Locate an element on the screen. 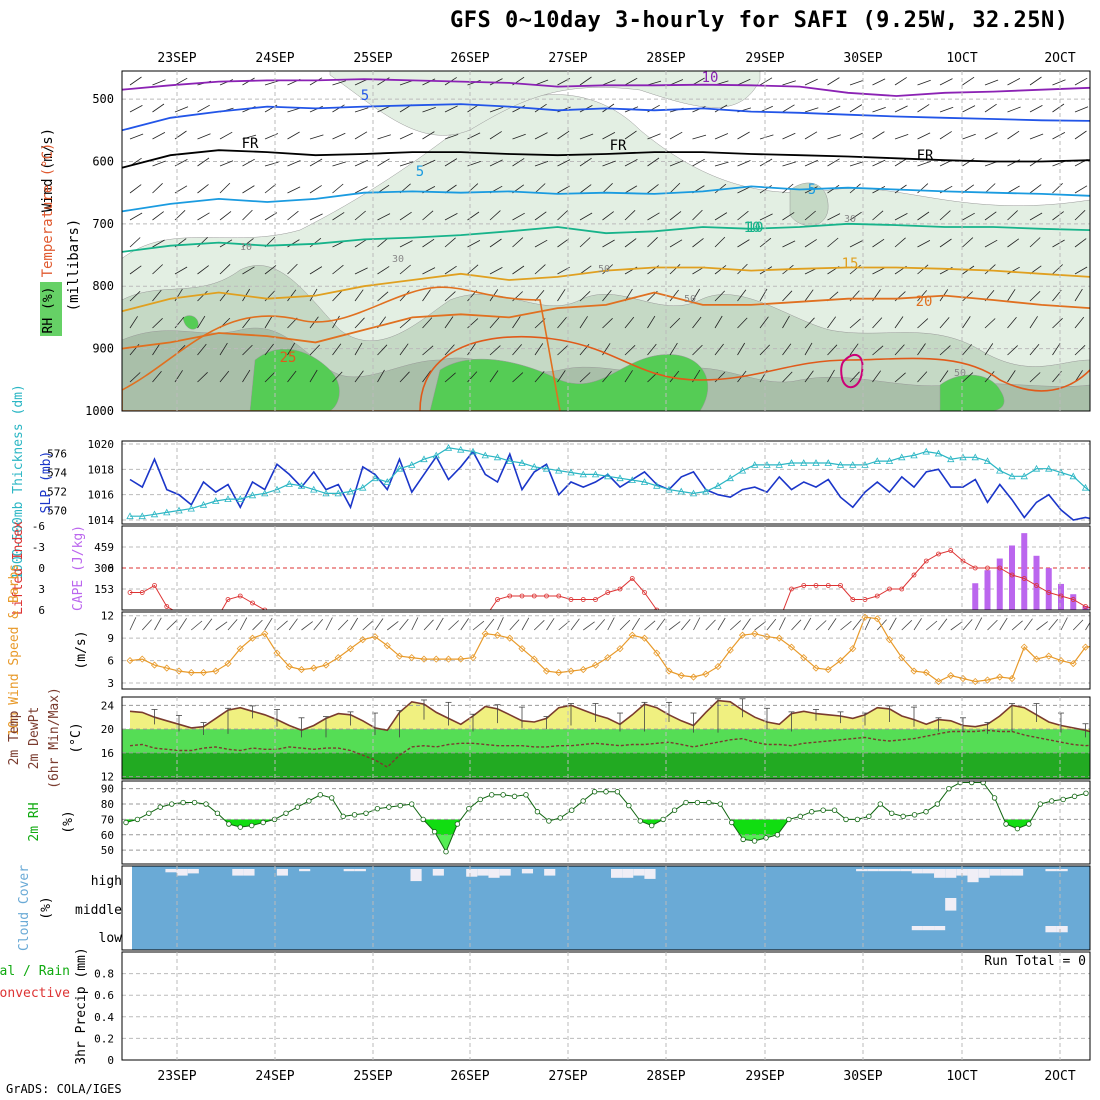 This screenshot has height=1100, width=1100. pressure-tick-label: 500 is located at coordinates (103, 99).